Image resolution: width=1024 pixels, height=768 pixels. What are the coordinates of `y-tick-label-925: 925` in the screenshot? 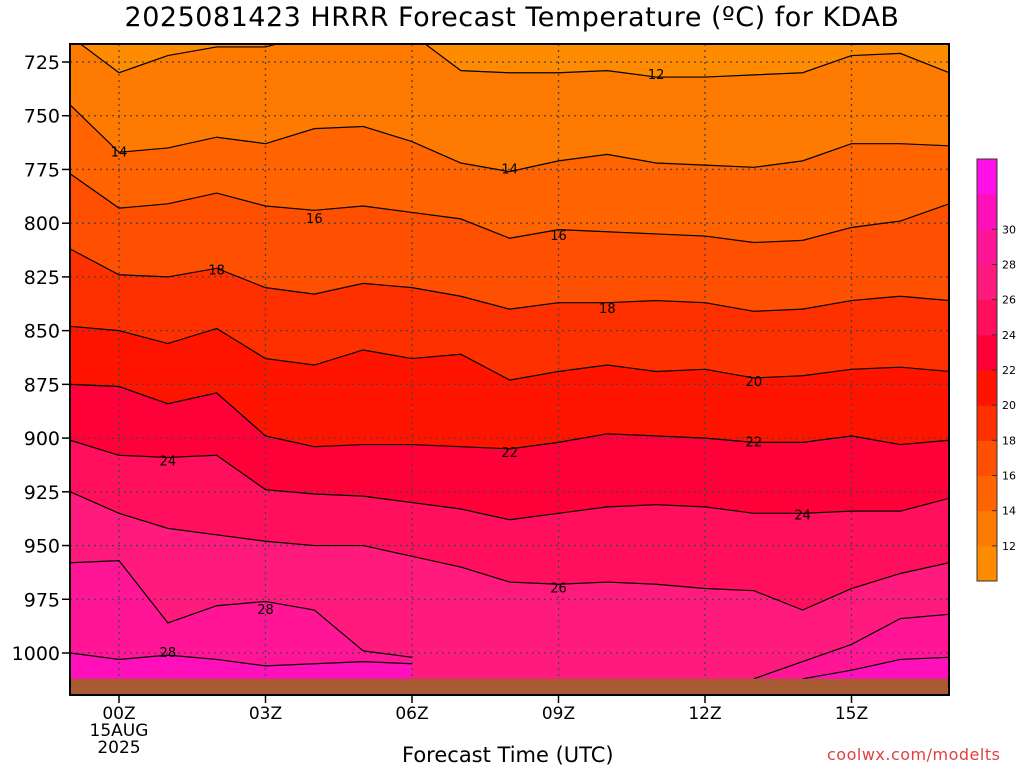 It's located at (42, 493).